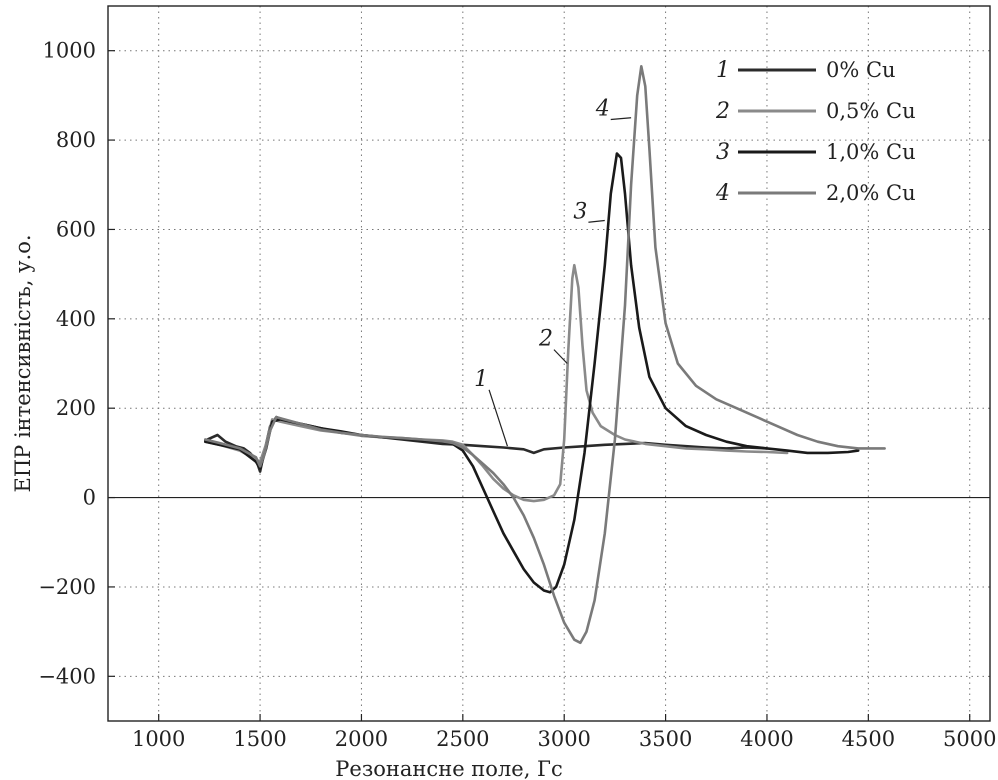  I want to click on x-tick-label: 4500, so click(868, 739).